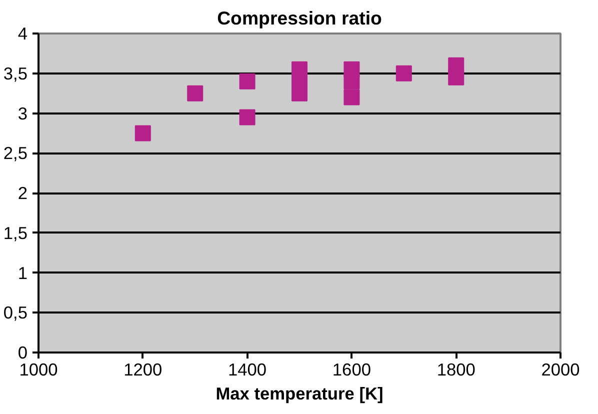 This screenshot has width=598, height=414. I want to click on x-tick-label: 1800, so click(456, 370).